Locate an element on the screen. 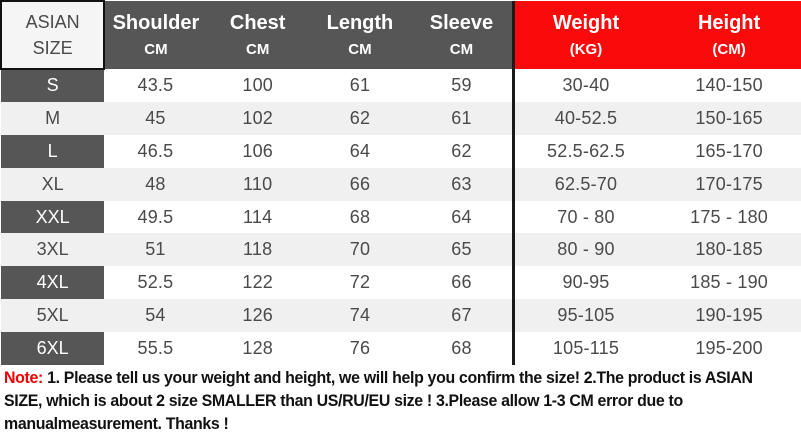 The width and height of the screenshot is (801, 436). cell-weight: 30-40 is located at coordinates (584, 85).